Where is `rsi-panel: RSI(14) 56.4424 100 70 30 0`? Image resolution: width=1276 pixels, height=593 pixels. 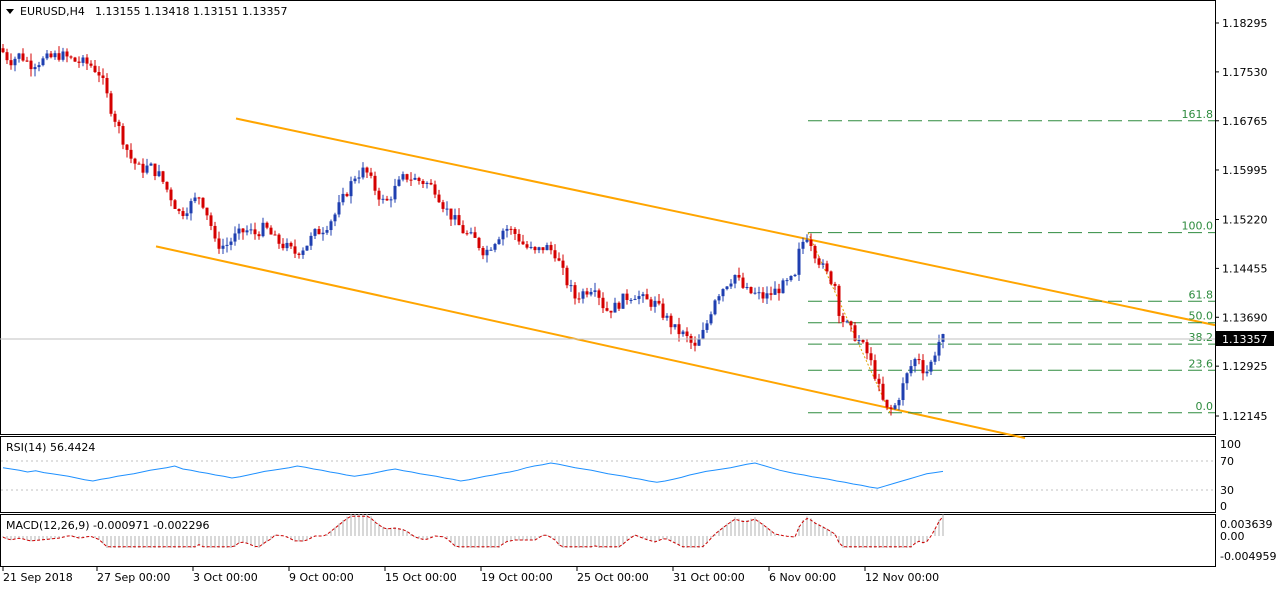
rsi-panel: RSI(14) 56.4424 100 70 30 0 is located at coordinates (621, 475).